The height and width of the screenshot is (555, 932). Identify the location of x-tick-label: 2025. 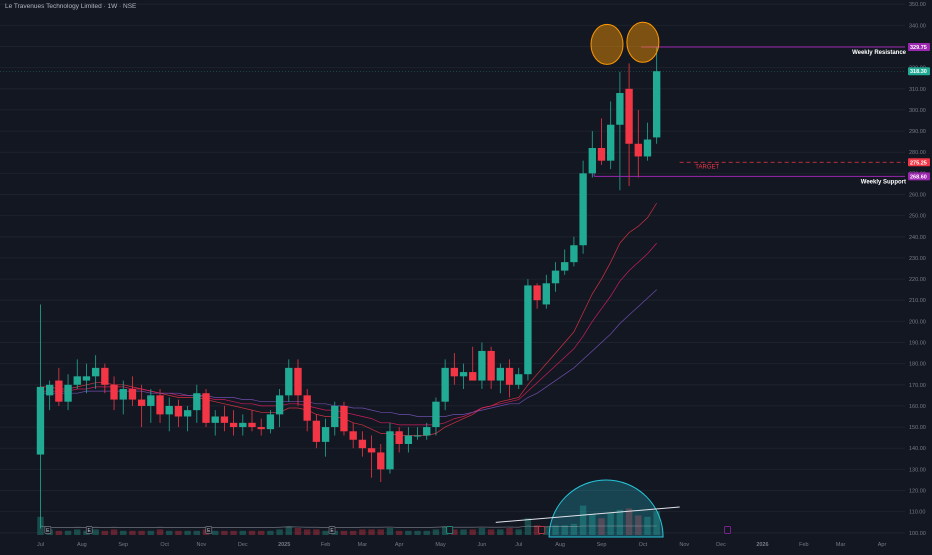
(284, 545).